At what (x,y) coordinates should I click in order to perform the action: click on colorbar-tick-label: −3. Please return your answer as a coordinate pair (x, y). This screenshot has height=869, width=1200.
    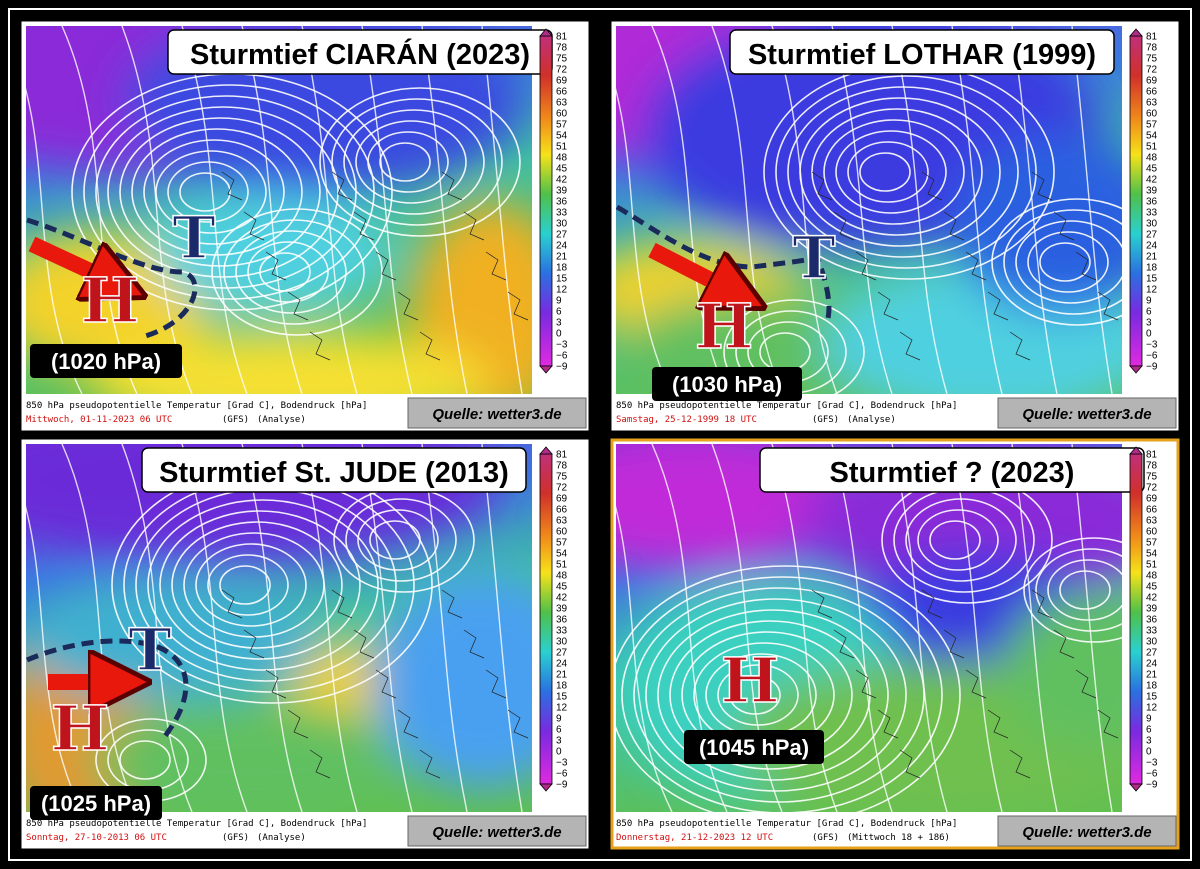
    Looking at the image, I should click on (1152, 345).